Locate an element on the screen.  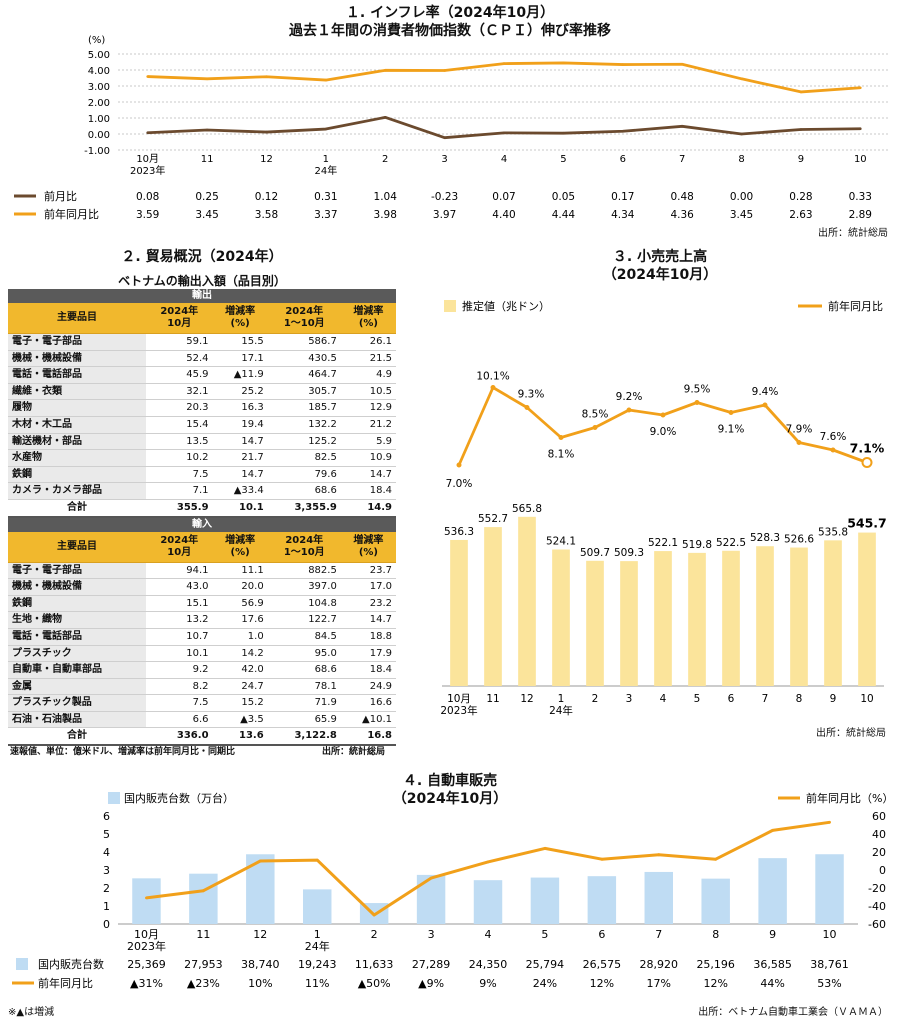
total-row: 合計 336.0 13.6 3,122.8 16.8 is located at coordinates (202, 737).